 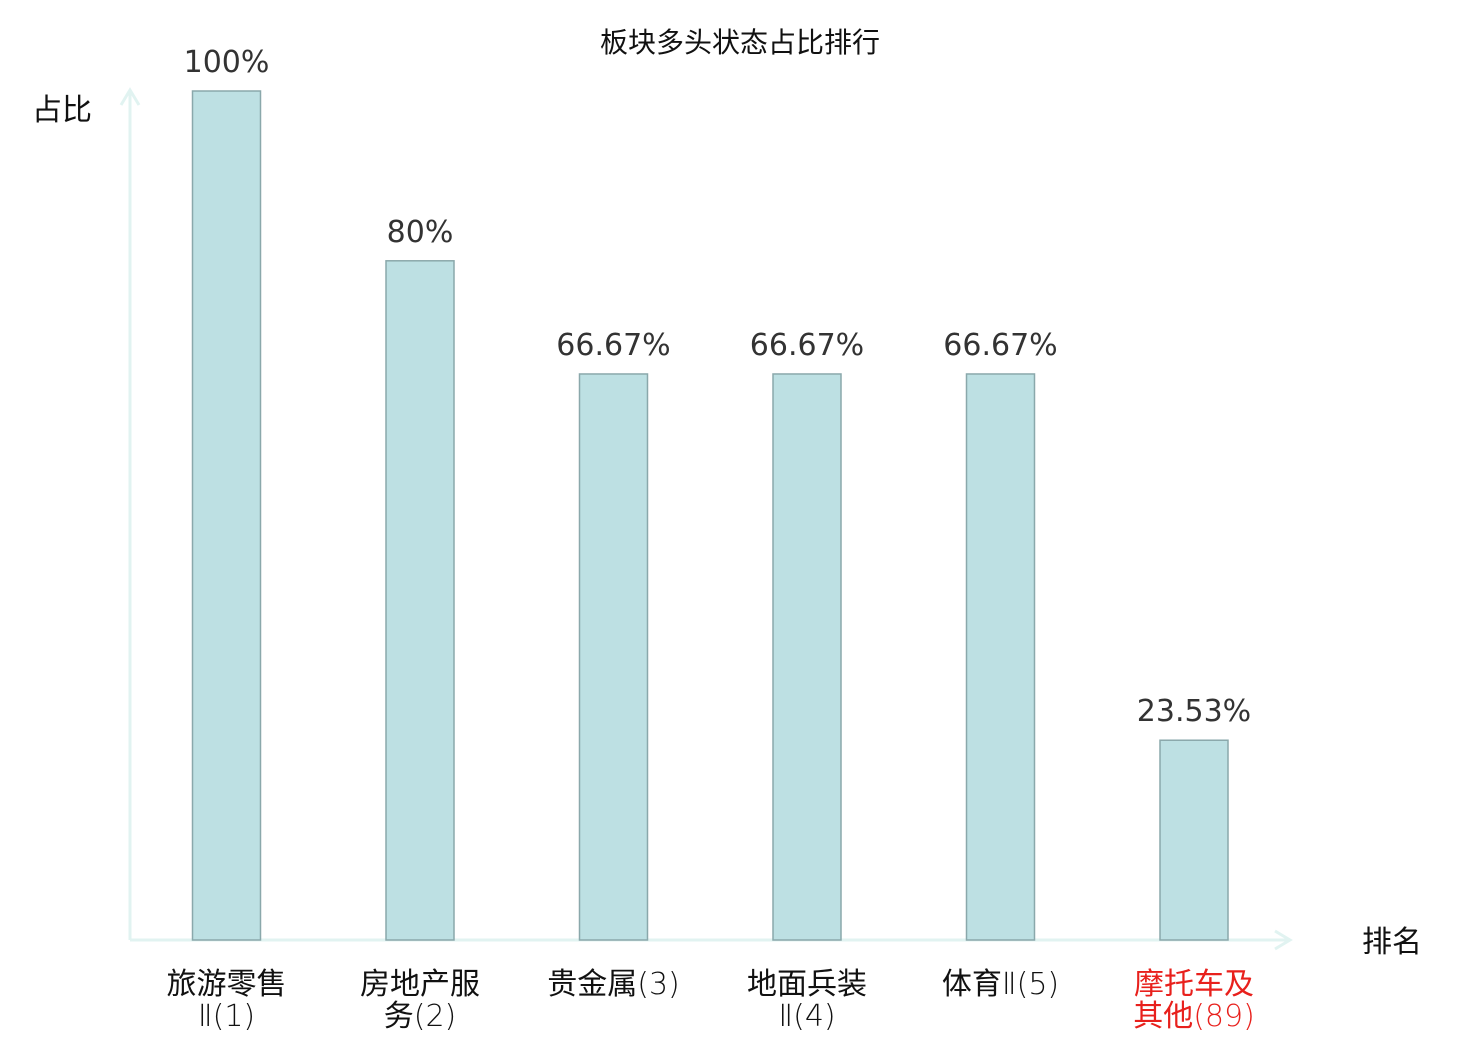 I want to click on category-label: 体育Ⅱ(5), so click(x=1000, y=984).